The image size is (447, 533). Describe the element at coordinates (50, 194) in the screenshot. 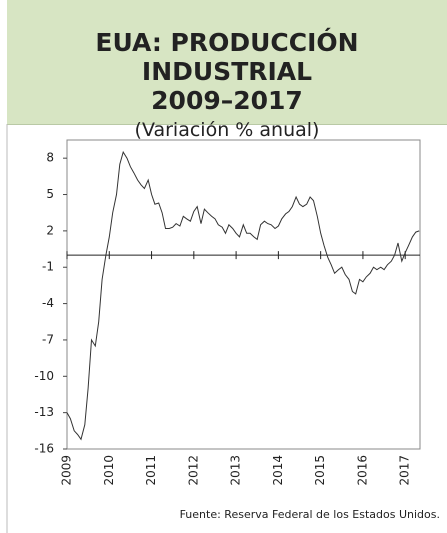

I see `y-tick-label: 5` at that location.